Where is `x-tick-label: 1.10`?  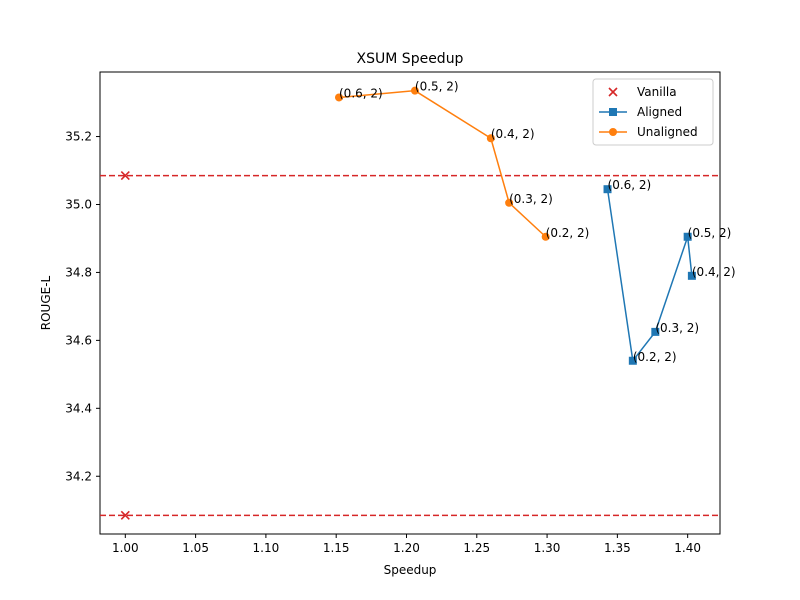 x-tick-label: 1.10 is located at coordinates (266, 548).